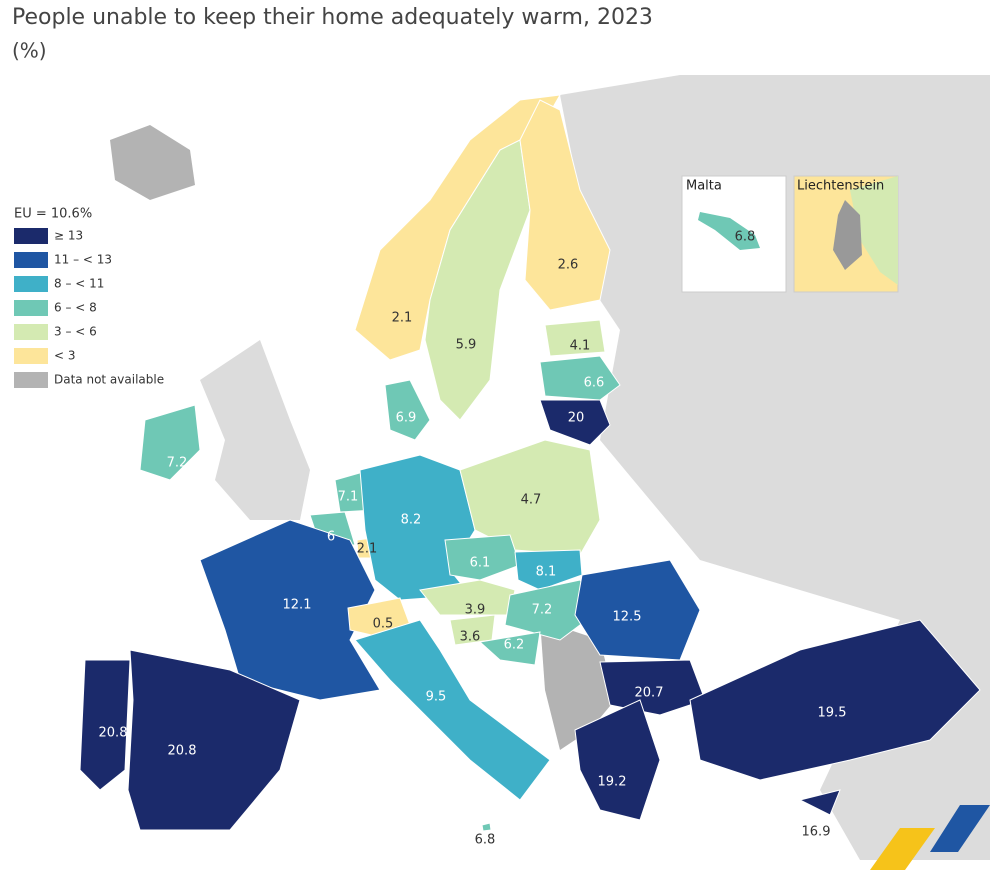 The image size is (1000, 878). Describe the element at coordinates (514, 645) in the screenshot. I see `region-value-label: 6.2` at that location.